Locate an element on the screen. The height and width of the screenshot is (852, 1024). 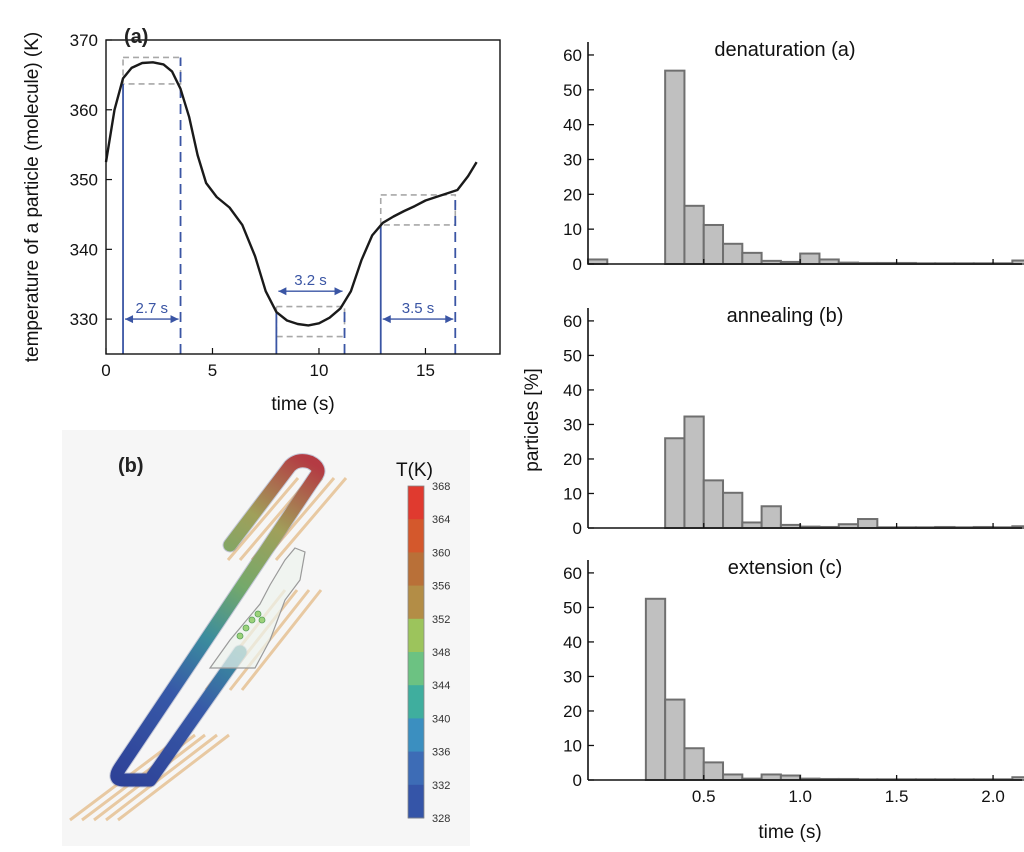
line-chart-x-axis-label: time (s) is located at coordinates (302, 404).